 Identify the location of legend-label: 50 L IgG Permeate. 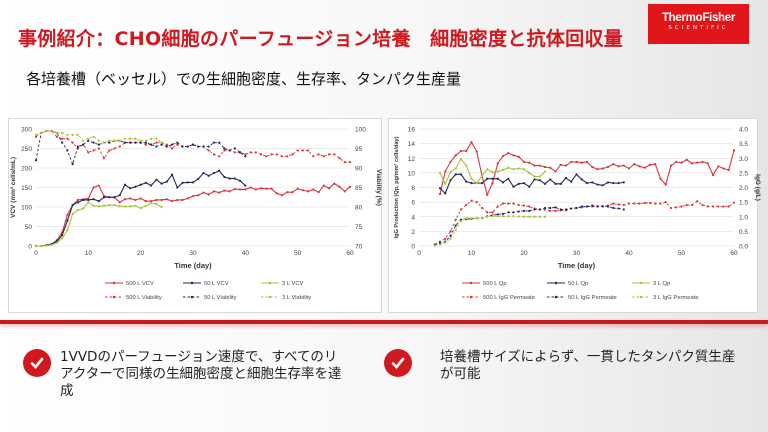
(592, 298).